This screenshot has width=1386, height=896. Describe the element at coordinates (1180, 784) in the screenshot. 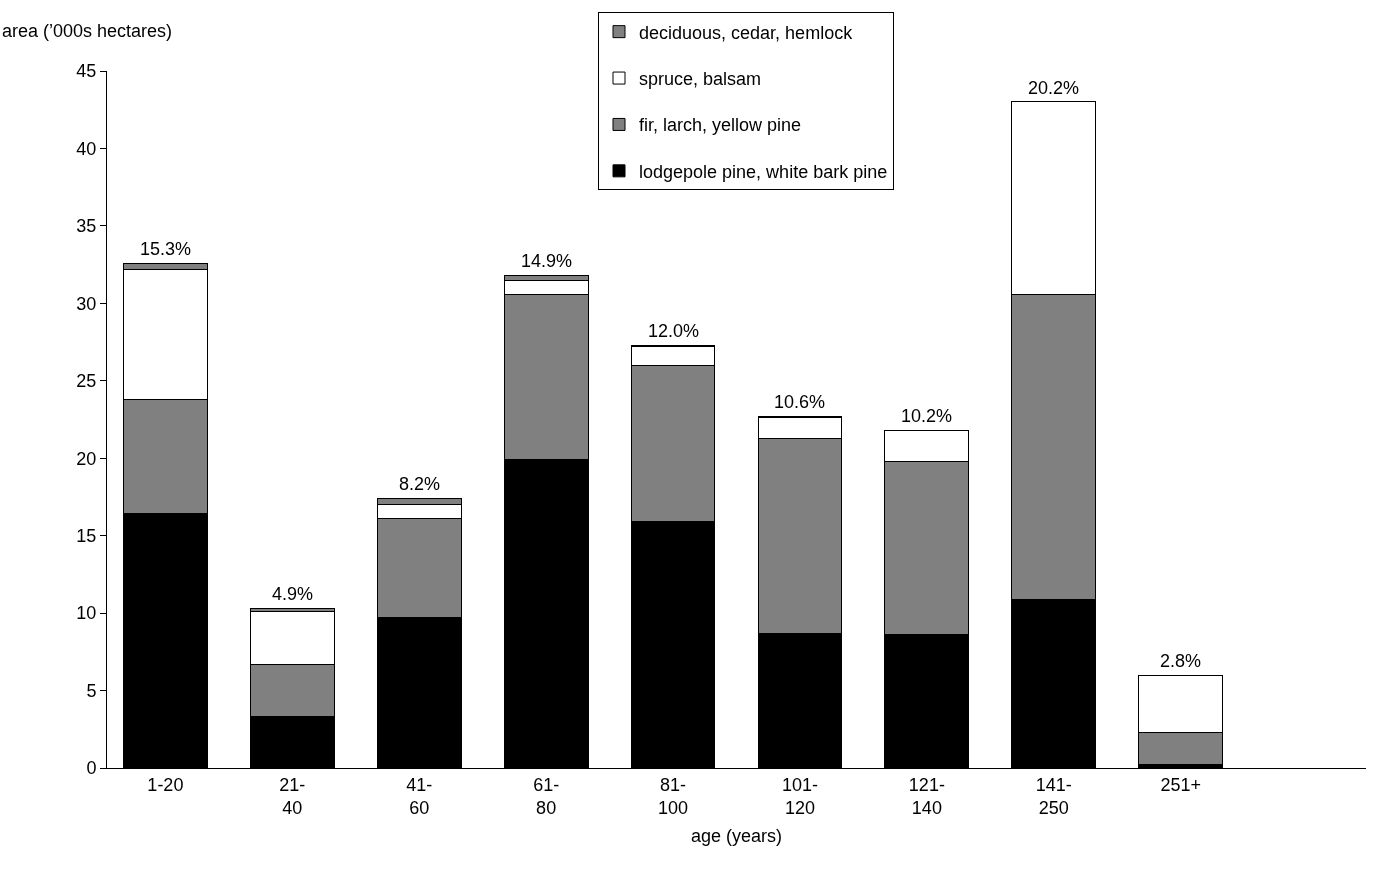

I see `x-tick-label: 251+` at that location.